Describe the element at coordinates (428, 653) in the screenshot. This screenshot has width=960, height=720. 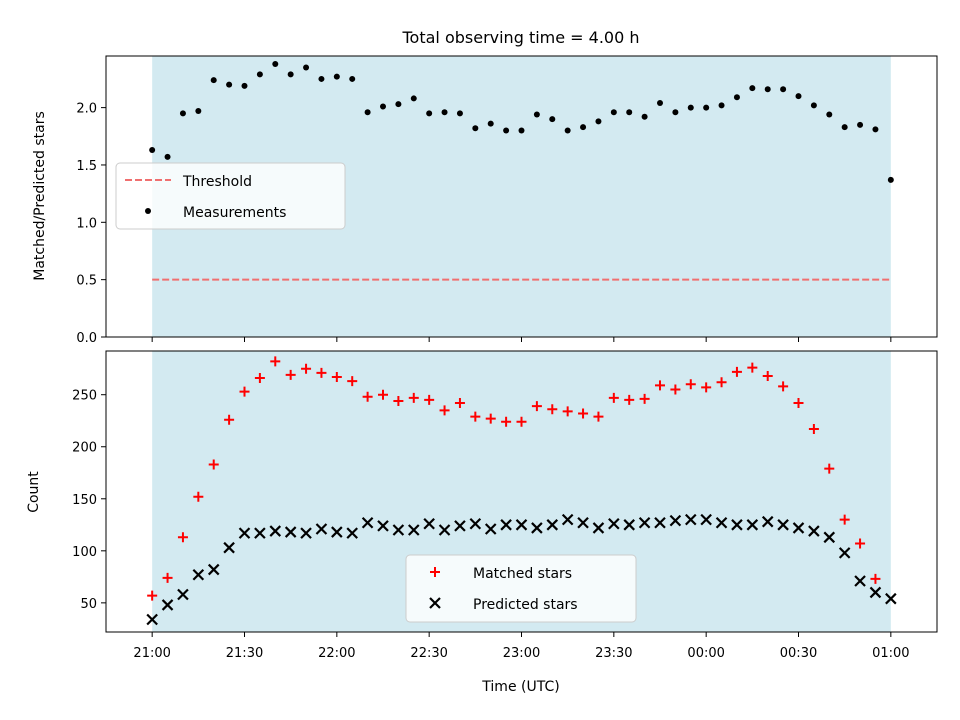
I see `bottom-x-tick-label: 22:30` at that location.